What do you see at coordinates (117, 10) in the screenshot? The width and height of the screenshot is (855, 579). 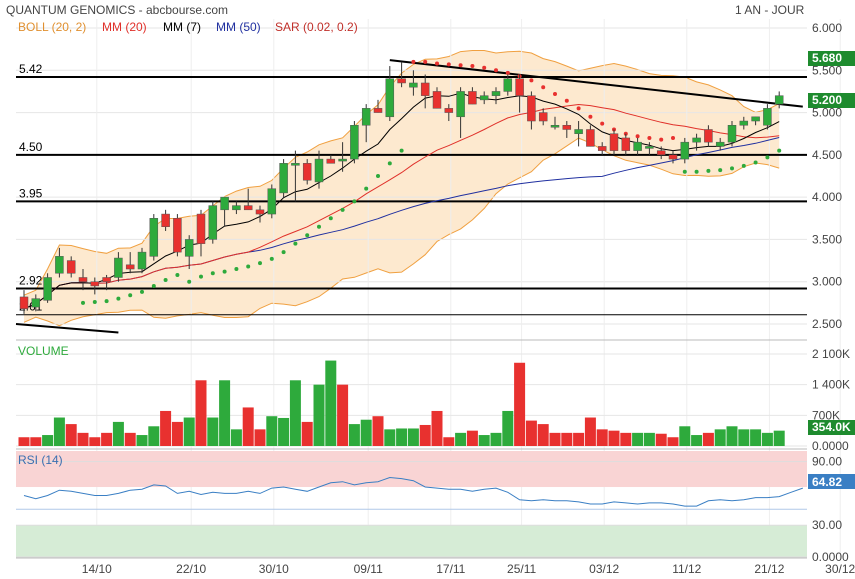 I see `chart-title: QUANTUM GENOMICS - abcbourse.com` at bounding box center [117, 10].